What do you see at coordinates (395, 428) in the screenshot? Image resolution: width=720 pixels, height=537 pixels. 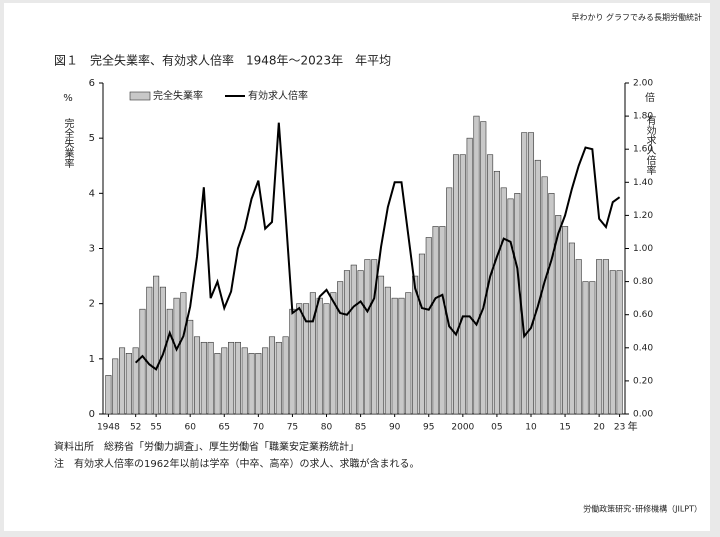 I see `x-tick-label: 90` at bounding box center [395, 428].